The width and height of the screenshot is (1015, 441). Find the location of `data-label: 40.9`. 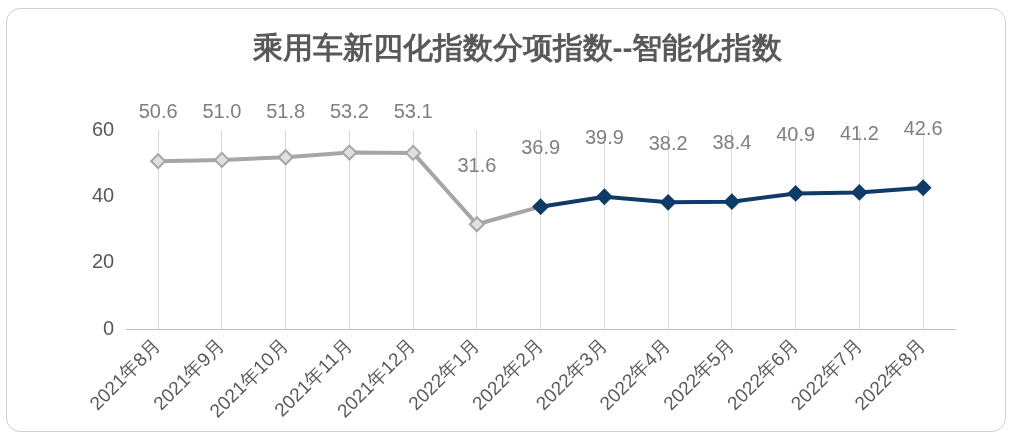

data-label: 40.9 is located at coordinates (796, 133).